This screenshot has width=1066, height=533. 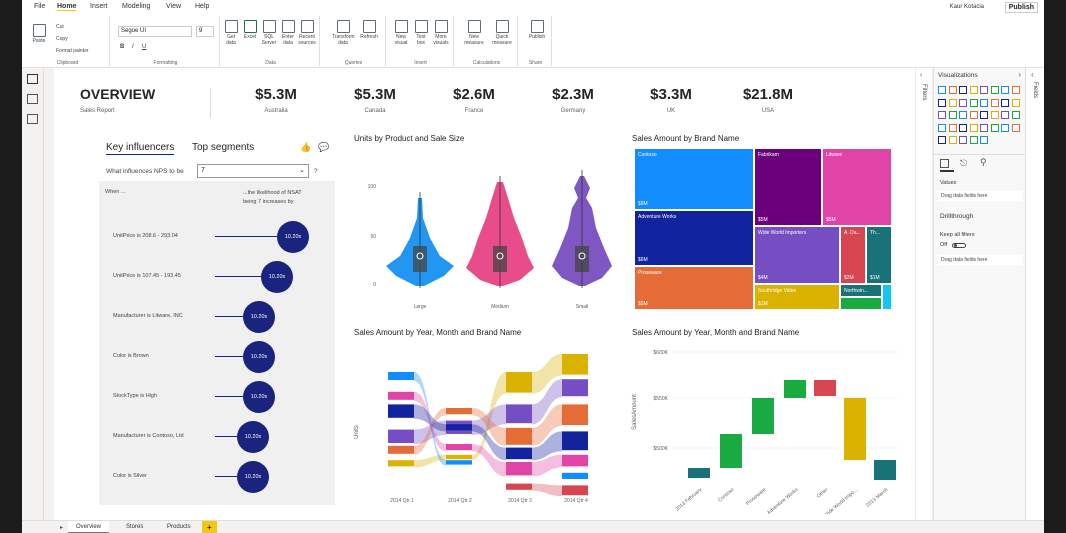 What do you see at coordinates (217, 357) in the screenshot?
I see `influencer-row: Color is Brown 10.20x` at bounding box center [217, 357].